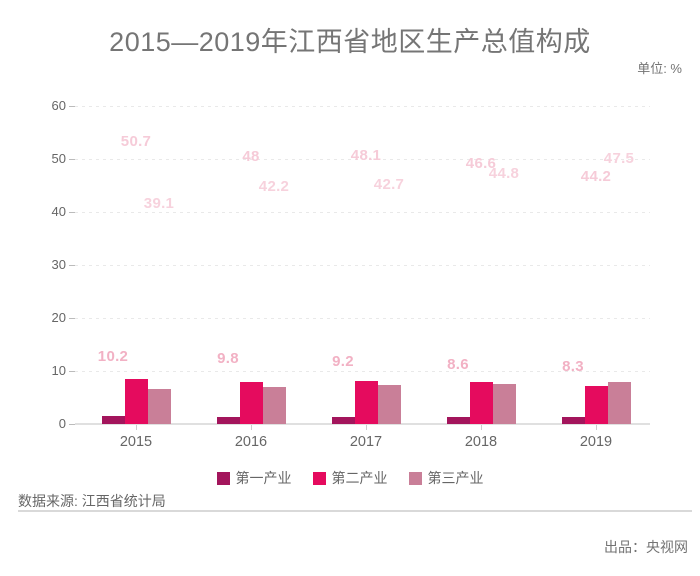 This screenshot has height=576, width=700. Describe the element at coordinates (92, 501) in the screenshot. I see `data-source-label: 数据来源: 江西省统计局` at that location.